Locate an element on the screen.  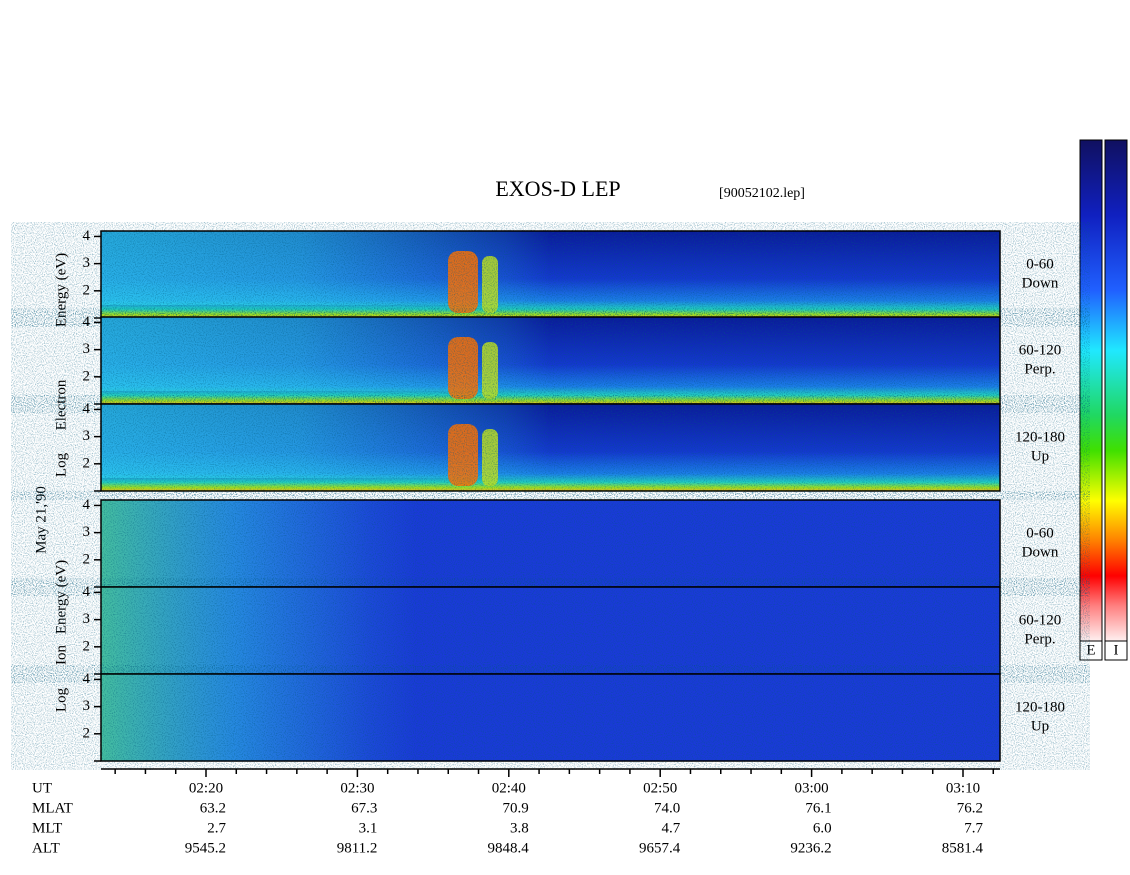
table-cell: 3.1 is located at coordinates (368, 828).